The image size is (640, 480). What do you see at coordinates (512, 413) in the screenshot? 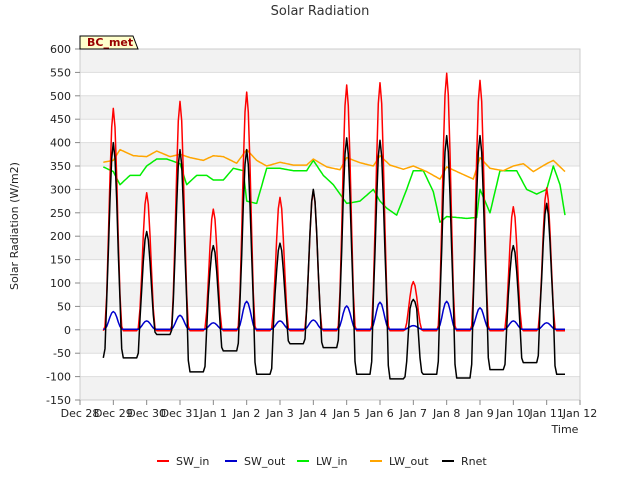
I see `x-tick-label: Jan 10` at bounding box center [512, 413].